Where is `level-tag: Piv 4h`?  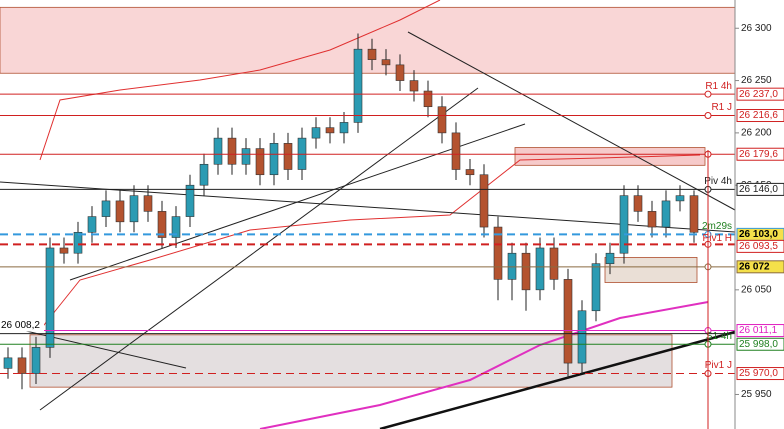 level-tag: Piv 4h is located at coordinates (718, 181).